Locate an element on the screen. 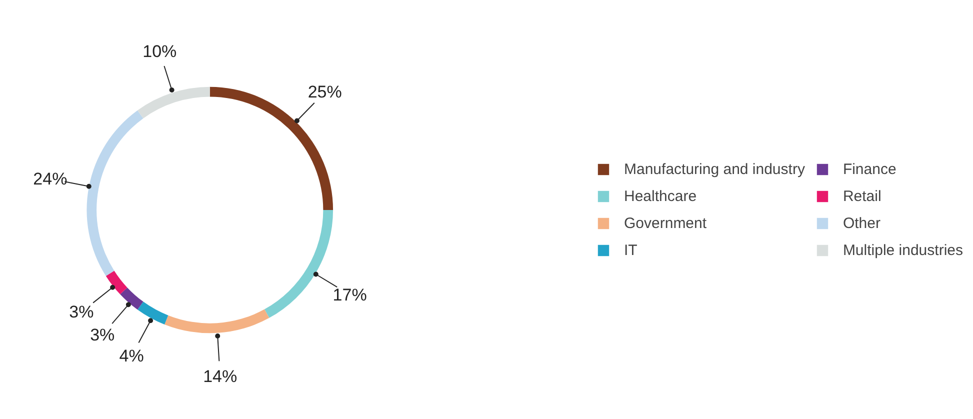 This screenshot has width=973, height=419. legend-label: Manufacturing and industry is located at coordinates (714, 169).